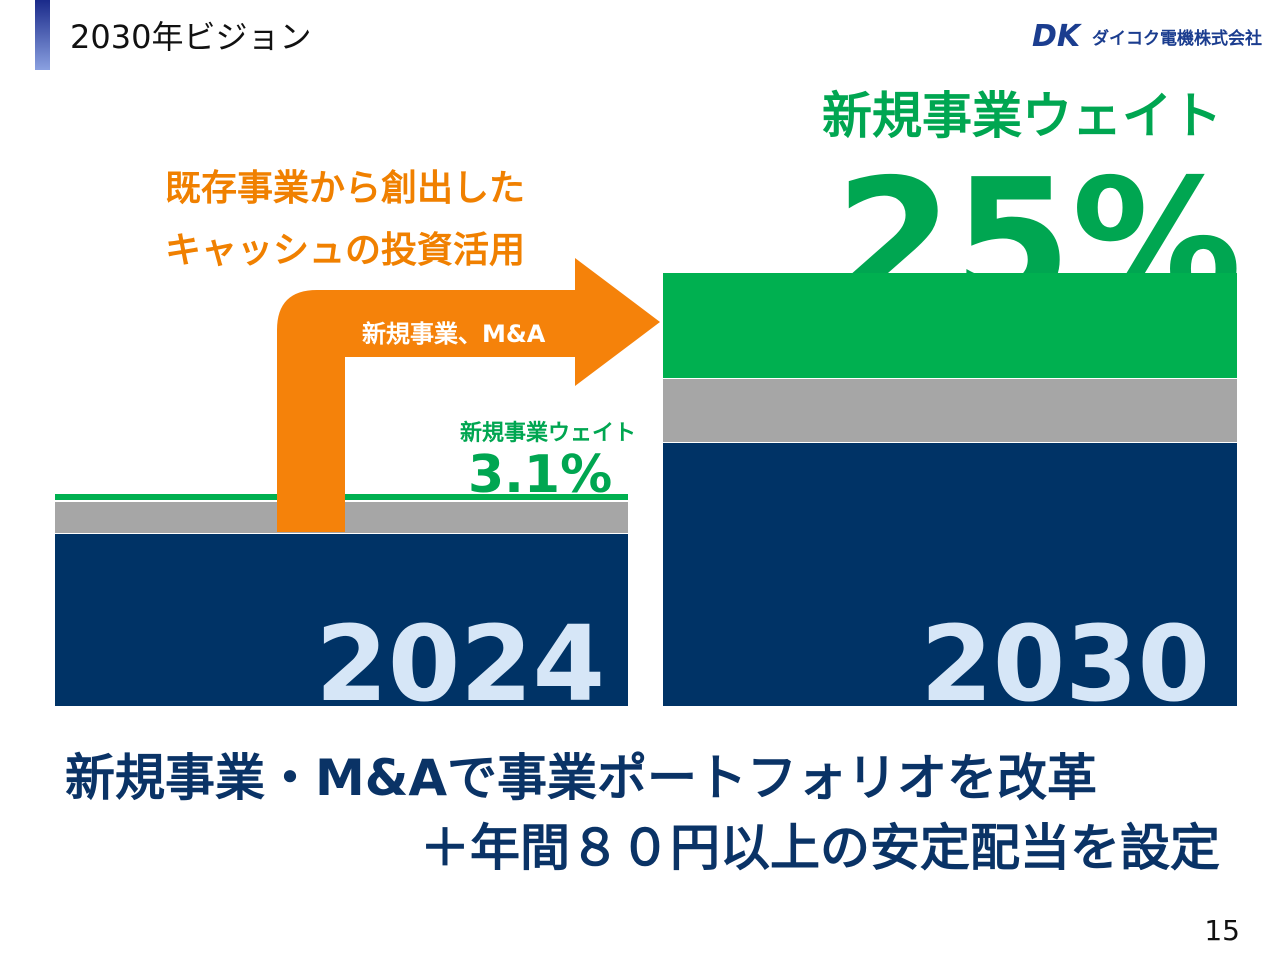 The height and width of the screenshot is (960, 1280). Describe the element at coordinates (42, 35) in the screenshot. I see `header-accent` at that location.